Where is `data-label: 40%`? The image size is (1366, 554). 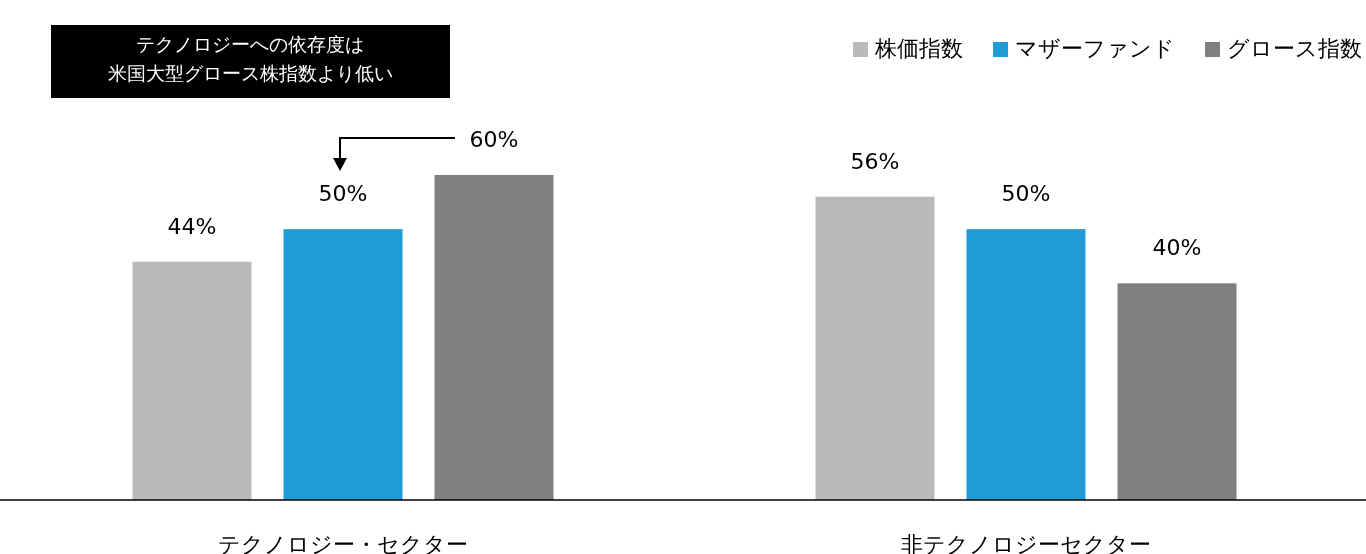
data-label: 40% is located at coordinates (1177, 248).